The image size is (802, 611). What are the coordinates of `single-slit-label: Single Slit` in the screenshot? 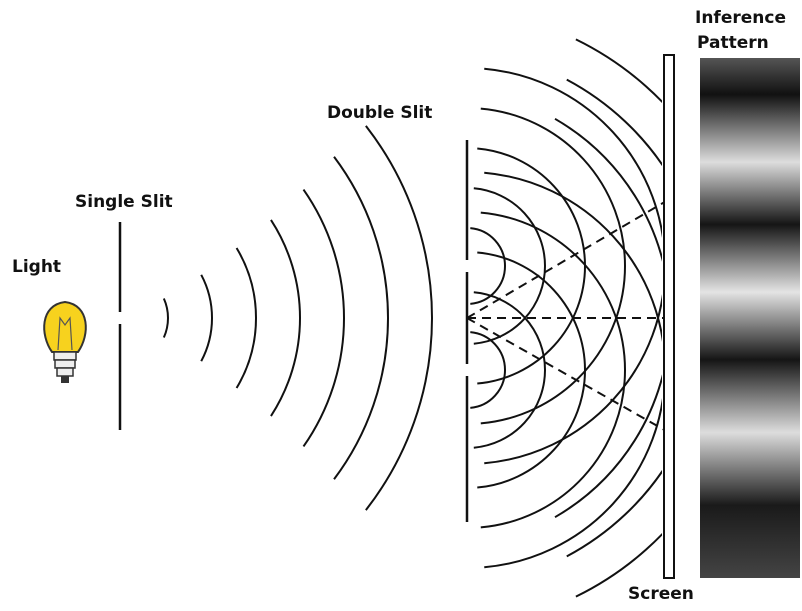 It's located at (124, 202).